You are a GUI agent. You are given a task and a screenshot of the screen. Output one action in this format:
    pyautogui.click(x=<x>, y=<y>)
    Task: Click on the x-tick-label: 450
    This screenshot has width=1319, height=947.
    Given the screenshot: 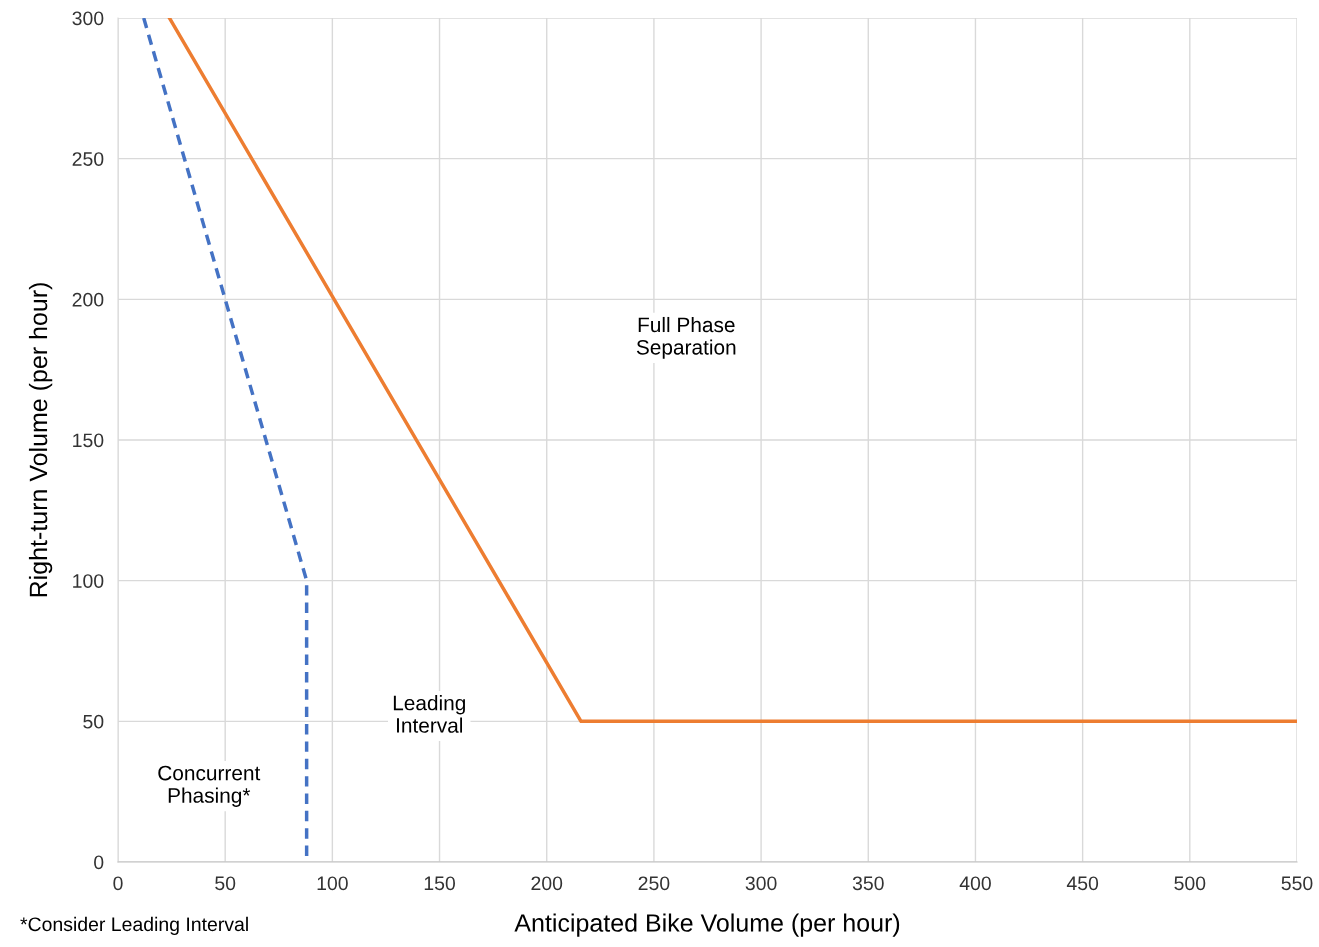 What is the action you would take?
    pyautogui.click(x=1082, y=883)
    